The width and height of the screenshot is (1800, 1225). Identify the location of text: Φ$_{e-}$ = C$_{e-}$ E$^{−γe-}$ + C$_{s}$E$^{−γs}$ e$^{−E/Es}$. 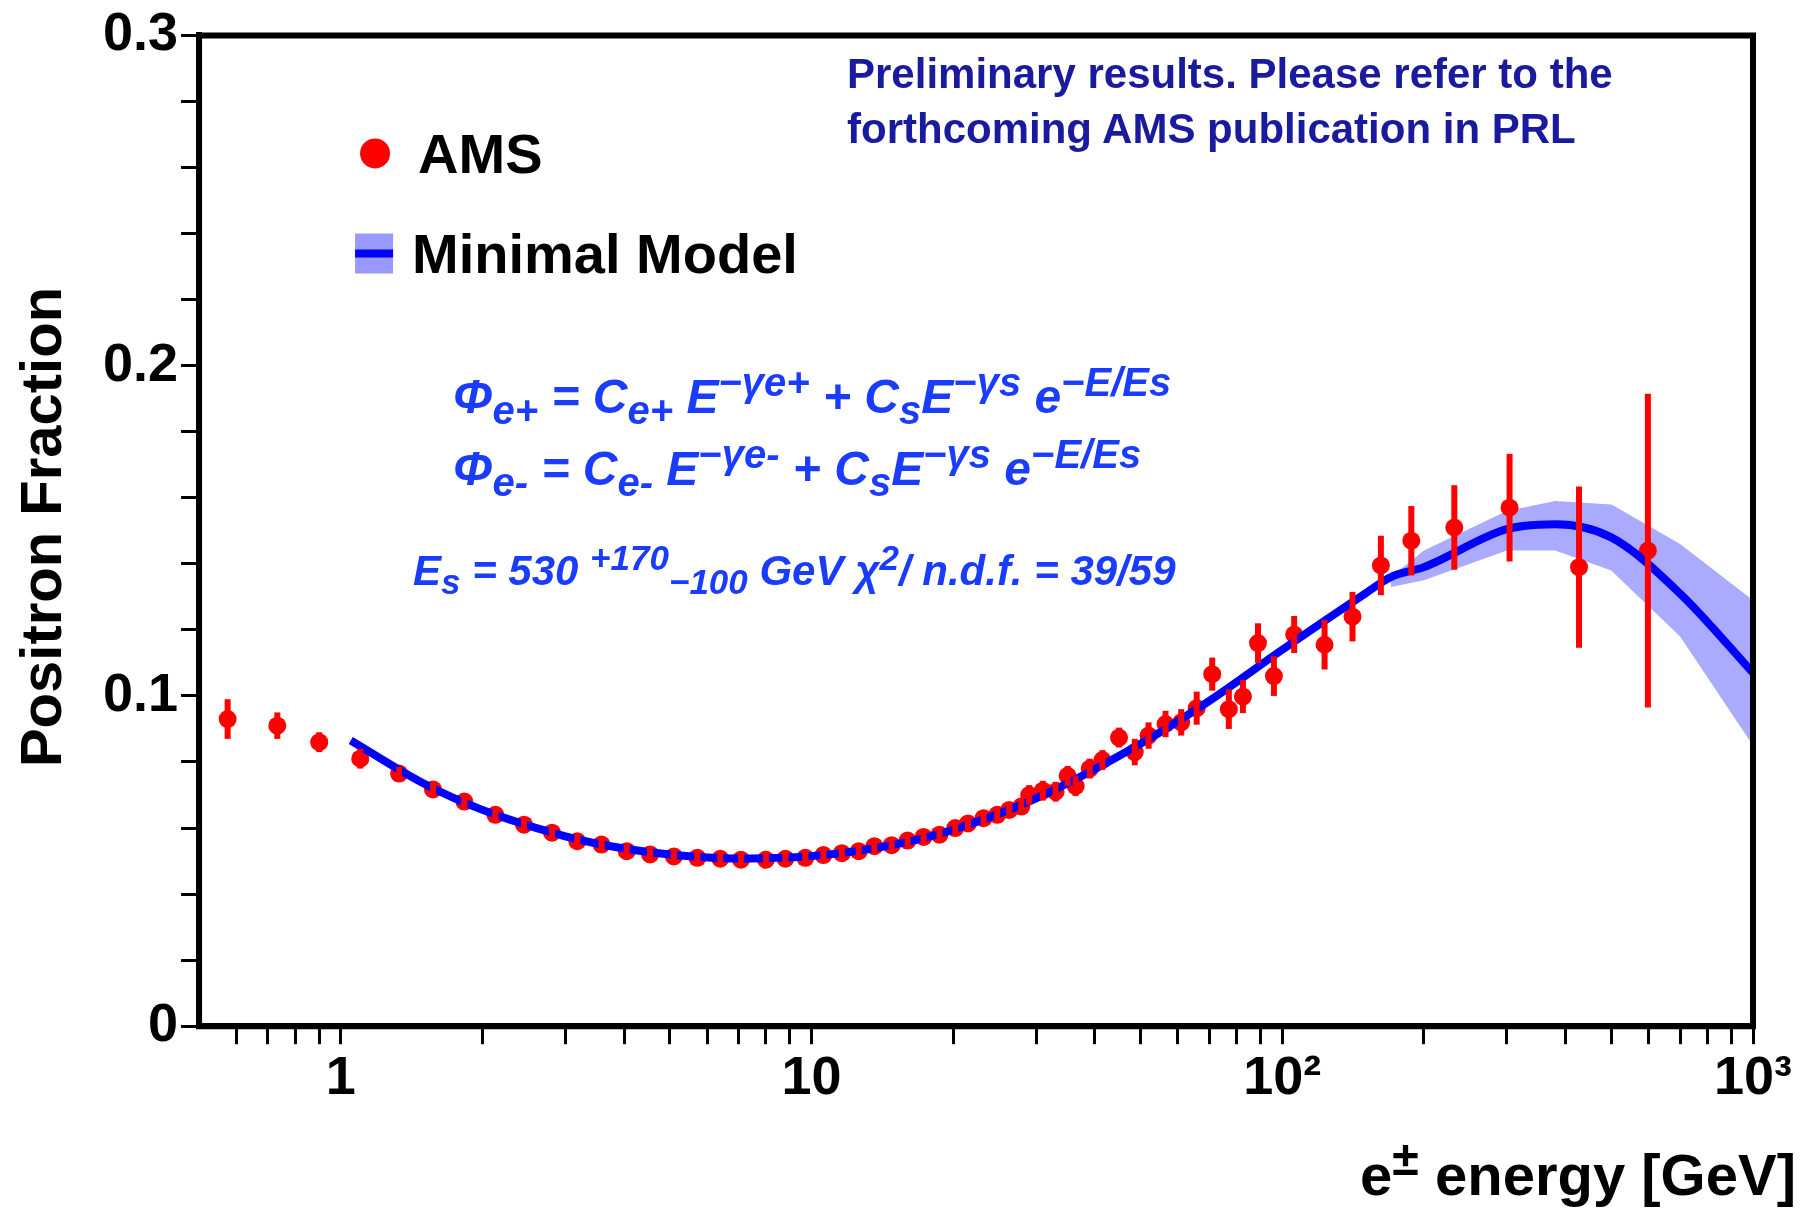
(797, 468).